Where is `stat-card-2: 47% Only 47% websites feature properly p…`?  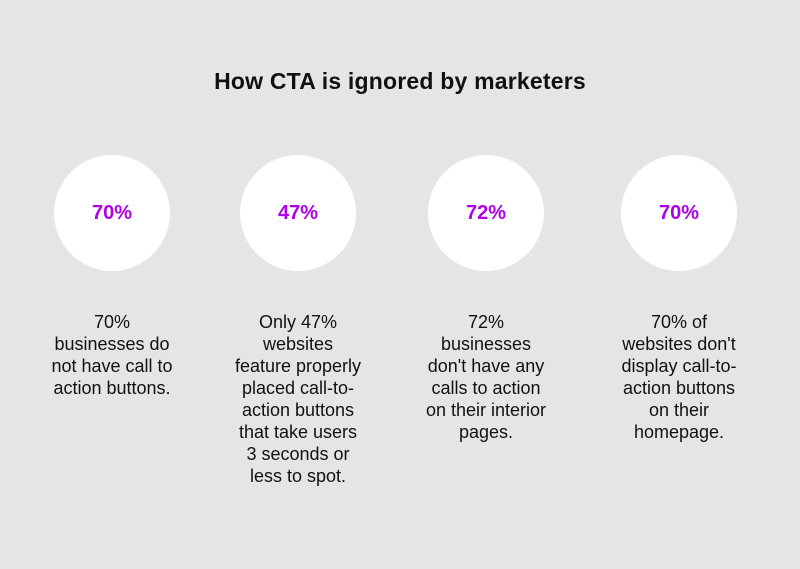
stat-card-2: 47% Only 47% websites feature properly p… is located at coordinates (298, 321).